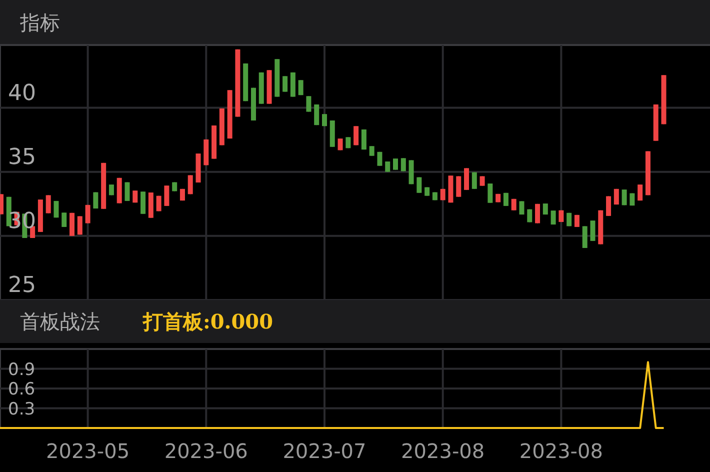  Describe the element at coordinates (22, 390) in the screenshot. I see `y-tick-label: 0.6` at that location.